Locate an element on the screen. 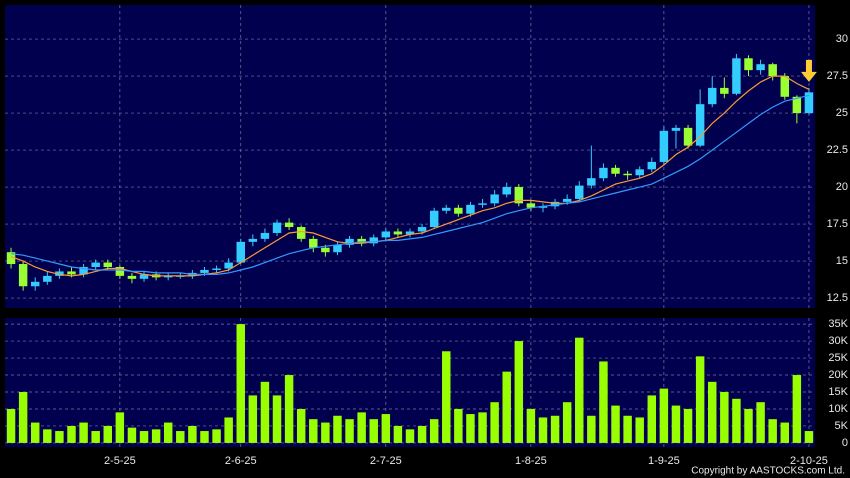 The image size is (850, 478). y-tick-label: 30K is located at coordinates (838, 341).